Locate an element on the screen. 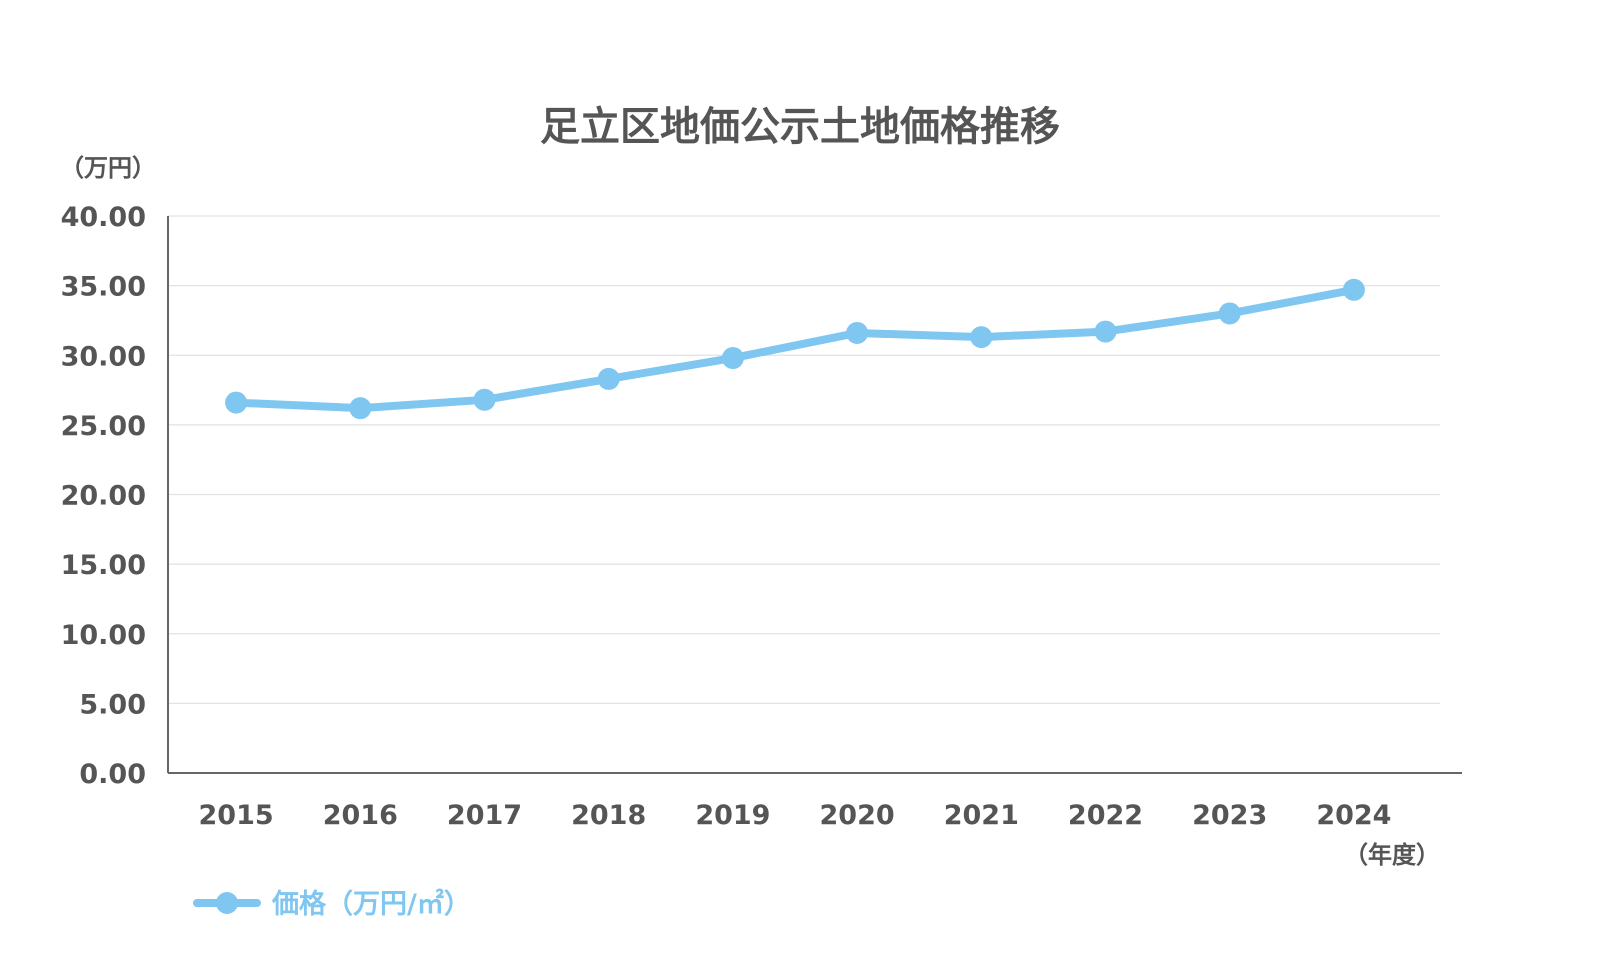  x-tick-label: 2017 is located at coordinates (484, 815).